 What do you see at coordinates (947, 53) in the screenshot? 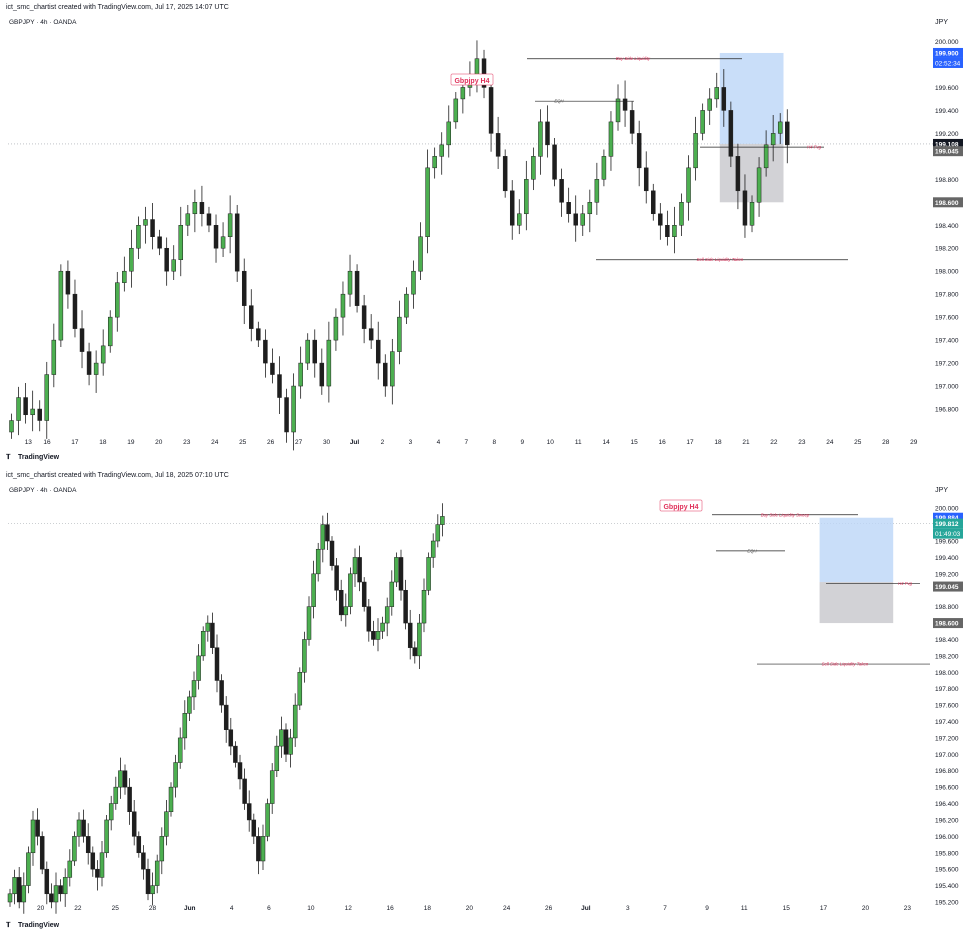
I see `price-label: 199.900` at bounding box center [947, 53].